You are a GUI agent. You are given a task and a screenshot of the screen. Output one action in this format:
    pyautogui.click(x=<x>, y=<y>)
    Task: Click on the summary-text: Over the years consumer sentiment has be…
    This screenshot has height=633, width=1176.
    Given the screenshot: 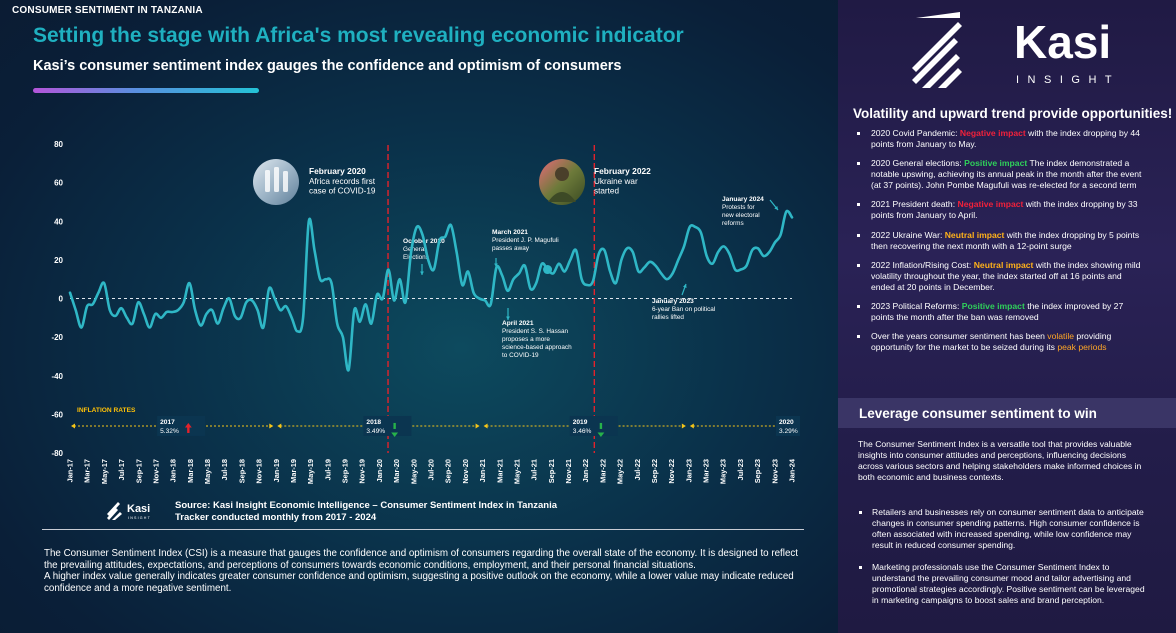 What is the action you would take?
    pyautogui.click(x=959, y=336)
    